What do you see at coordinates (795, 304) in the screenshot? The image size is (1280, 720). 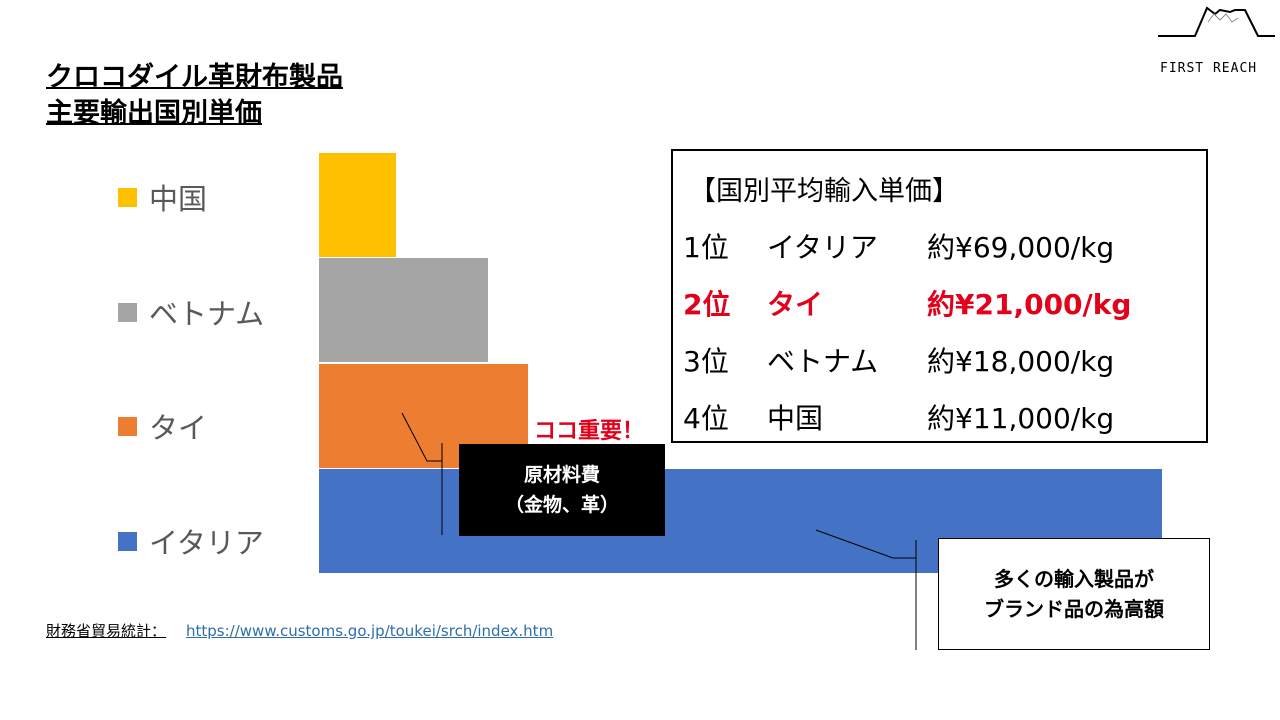 I see `country: タイ` at bounding box center [795, 304].